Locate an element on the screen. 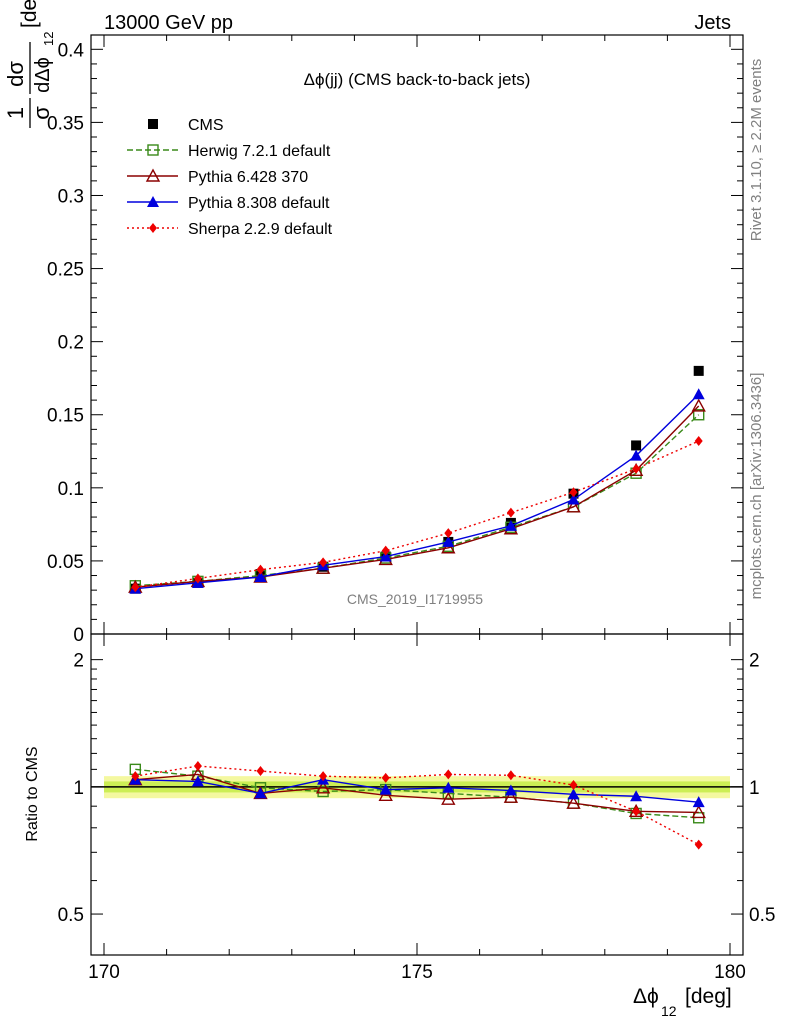  ratio-y-tick-label: 1 is located at coordinates (78, 788).